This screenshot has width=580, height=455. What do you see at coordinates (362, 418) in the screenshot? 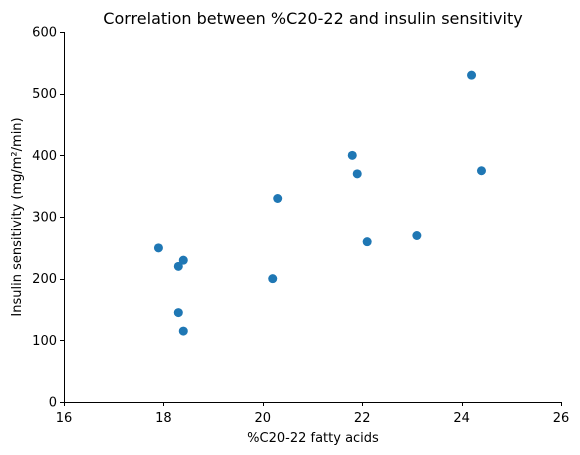
I see `x-tick-label: 22` at bounding box center [362, 418].